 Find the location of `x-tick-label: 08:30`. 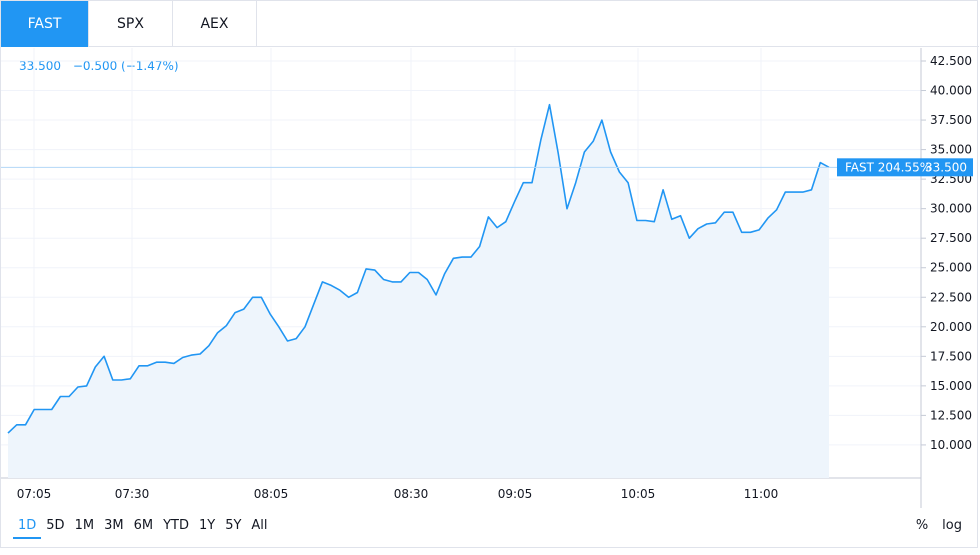

x-tick-label: 08:30 is located at coordinates (411, 494).